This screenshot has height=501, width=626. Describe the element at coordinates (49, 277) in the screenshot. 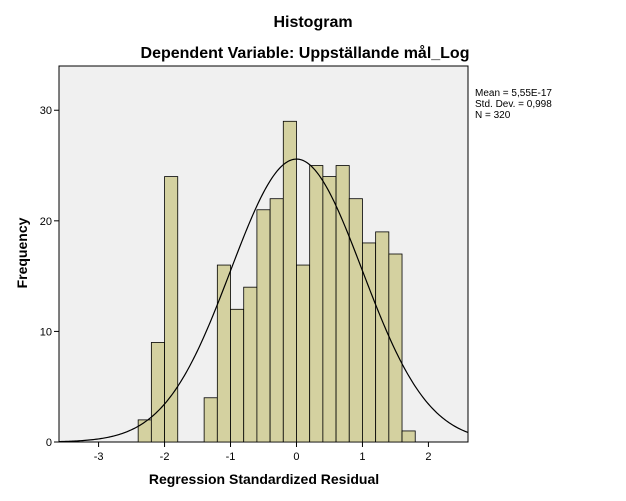

I see `y-axis-ticks: 0 10 20 30` at that location.